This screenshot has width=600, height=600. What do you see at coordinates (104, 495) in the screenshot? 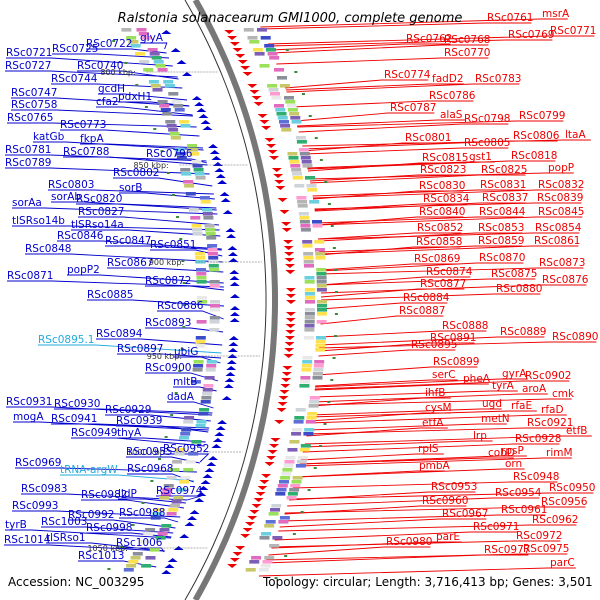
I see `left-gene-label: RSc0982` at bounding box center [104, 495].